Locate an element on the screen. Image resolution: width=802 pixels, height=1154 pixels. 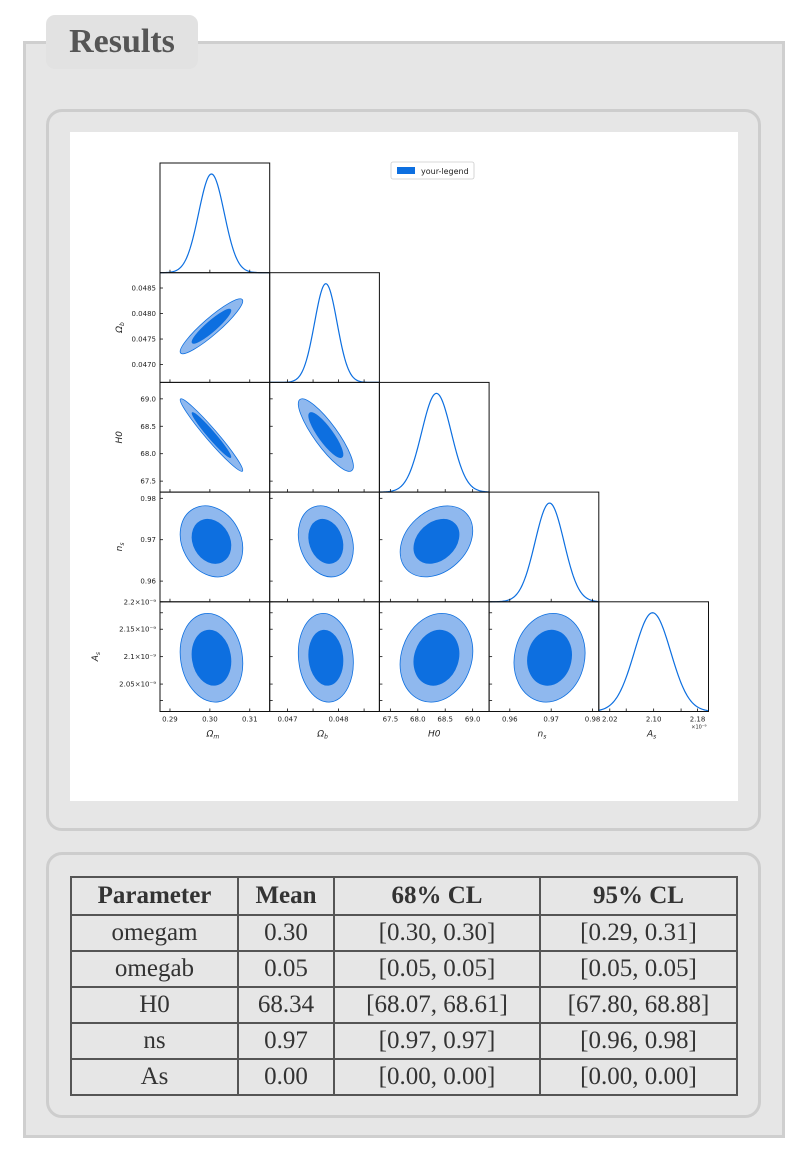
marginal-curve-As is located at coordinates (653, 662).